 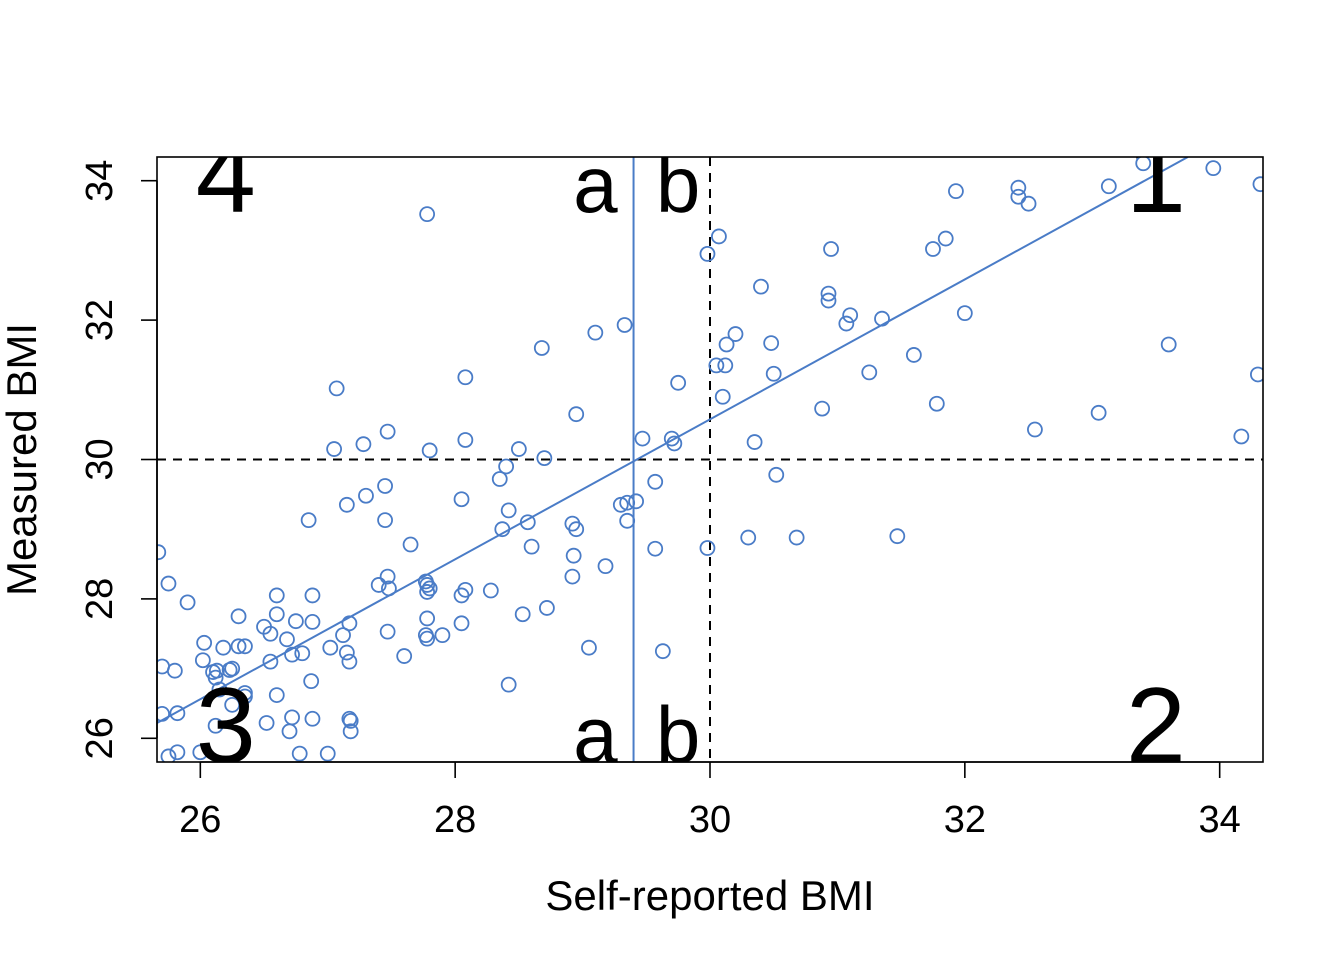 What do you see at coordinates (100, 738) in the screenshot?
I see `y-tick-label: 26` at bounding box center [100, 738].